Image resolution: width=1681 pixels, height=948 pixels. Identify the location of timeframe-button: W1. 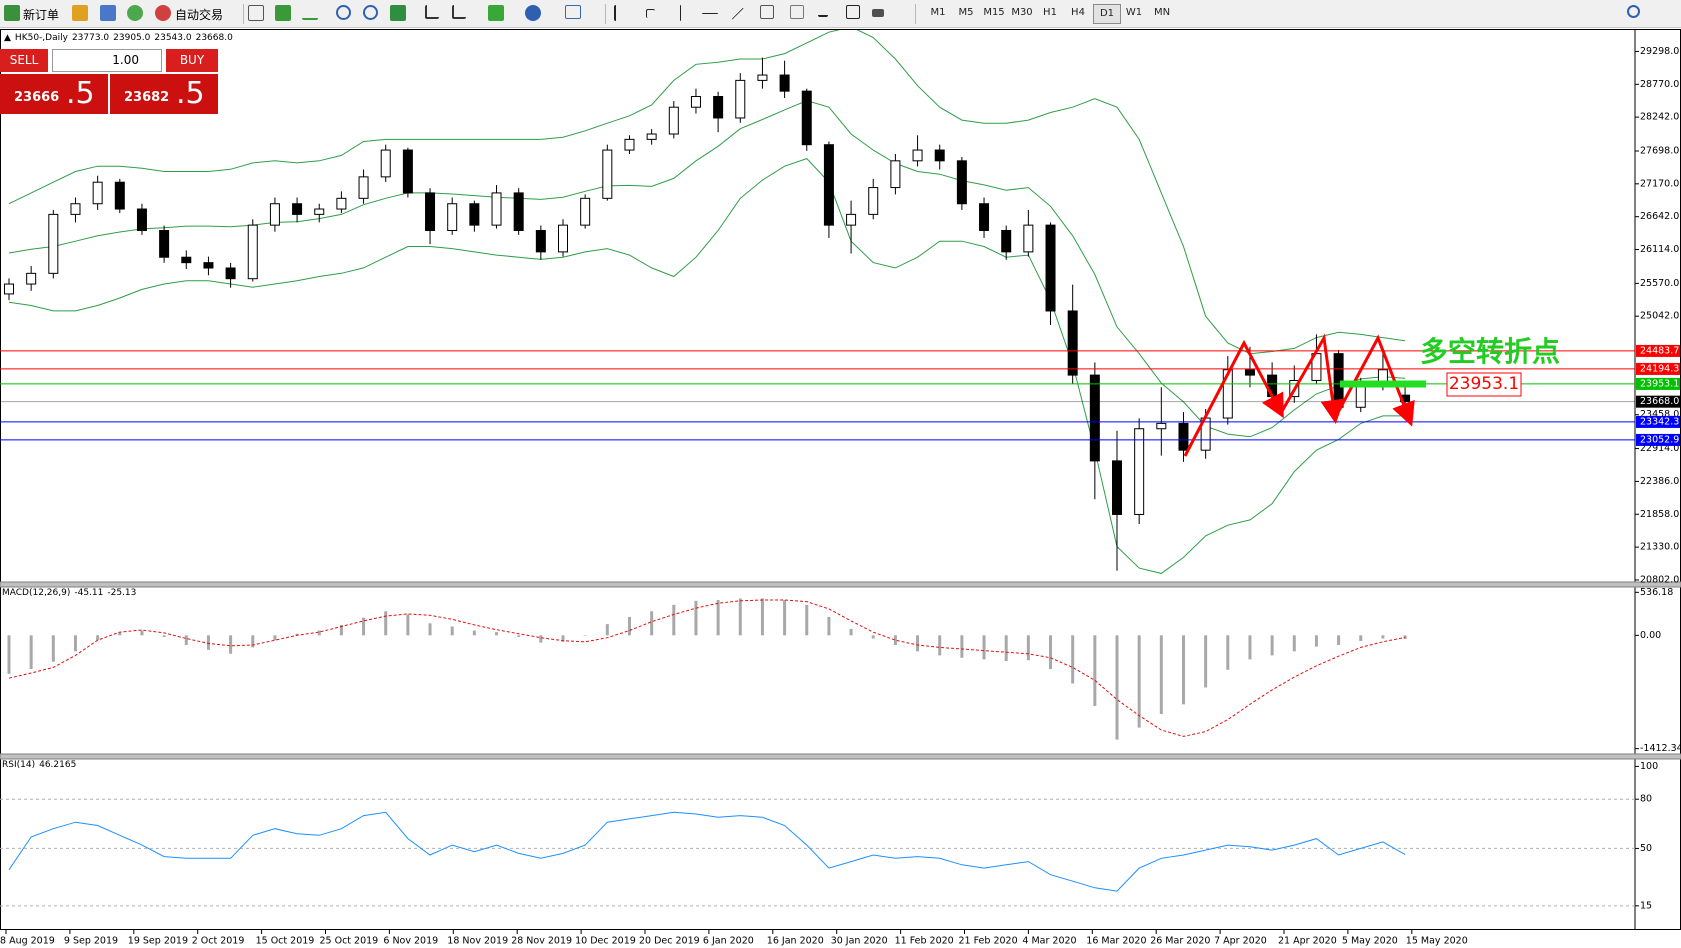
(1134, 12).